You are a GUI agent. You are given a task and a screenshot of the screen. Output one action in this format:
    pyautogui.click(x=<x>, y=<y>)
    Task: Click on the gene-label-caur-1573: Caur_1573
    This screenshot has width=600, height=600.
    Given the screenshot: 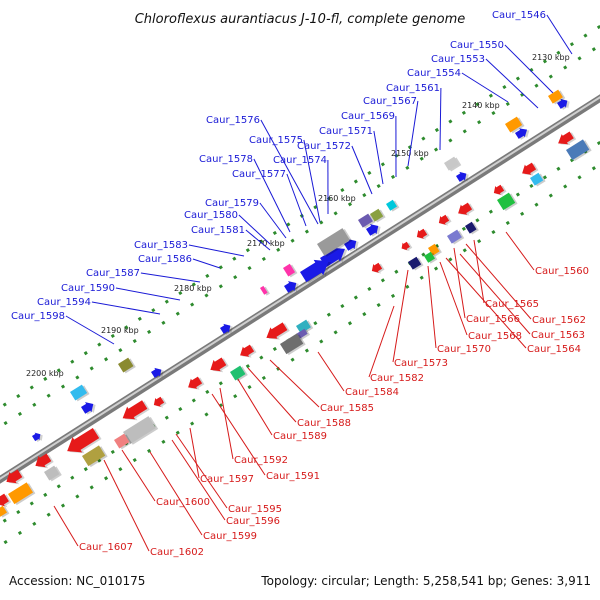 What is the action you would take?
    pyautogui.click(x=421, y=363)
    